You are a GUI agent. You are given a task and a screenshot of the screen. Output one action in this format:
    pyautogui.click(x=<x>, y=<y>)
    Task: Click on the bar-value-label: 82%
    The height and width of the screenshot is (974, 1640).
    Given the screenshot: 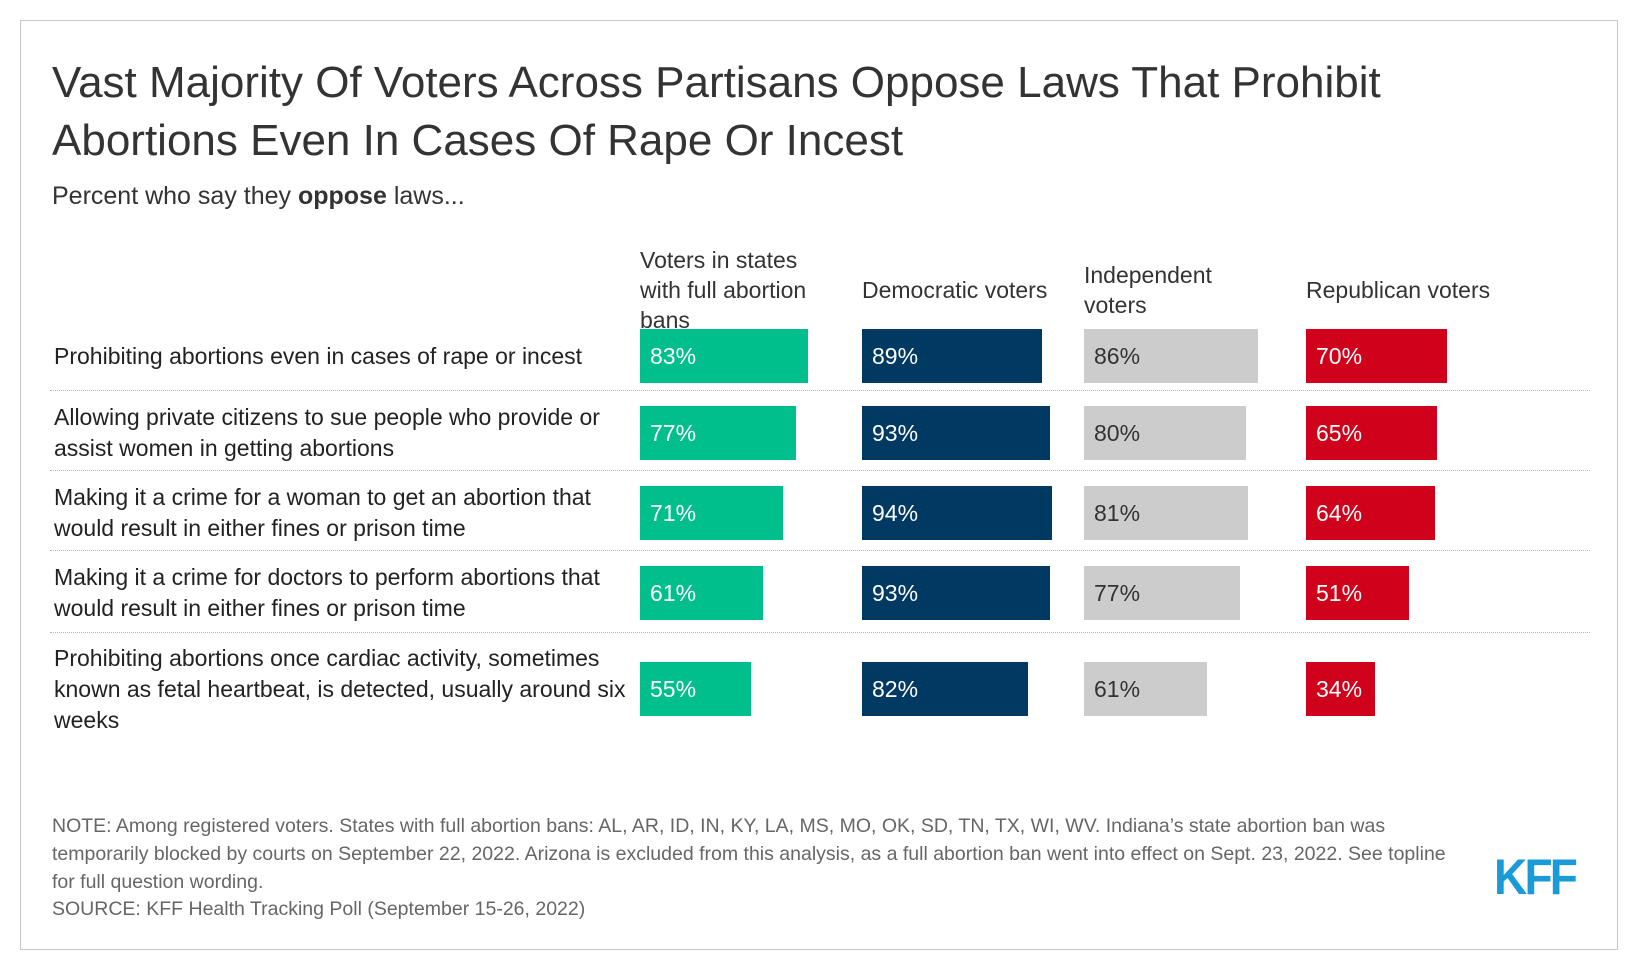 What is the action you would take?
    pyautogui.click(x=895, y=688)
    